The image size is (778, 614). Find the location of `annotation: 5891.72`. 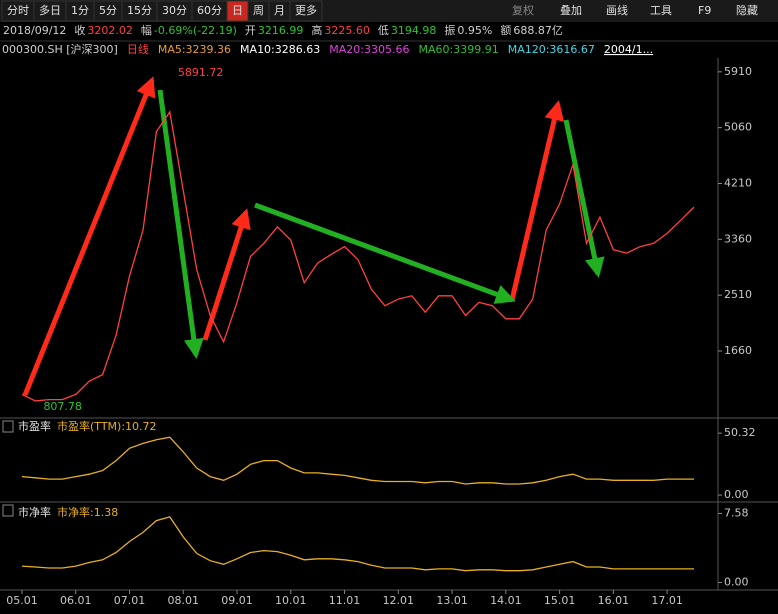

annotation: 5891.72 is located at coordinates (201, 72).